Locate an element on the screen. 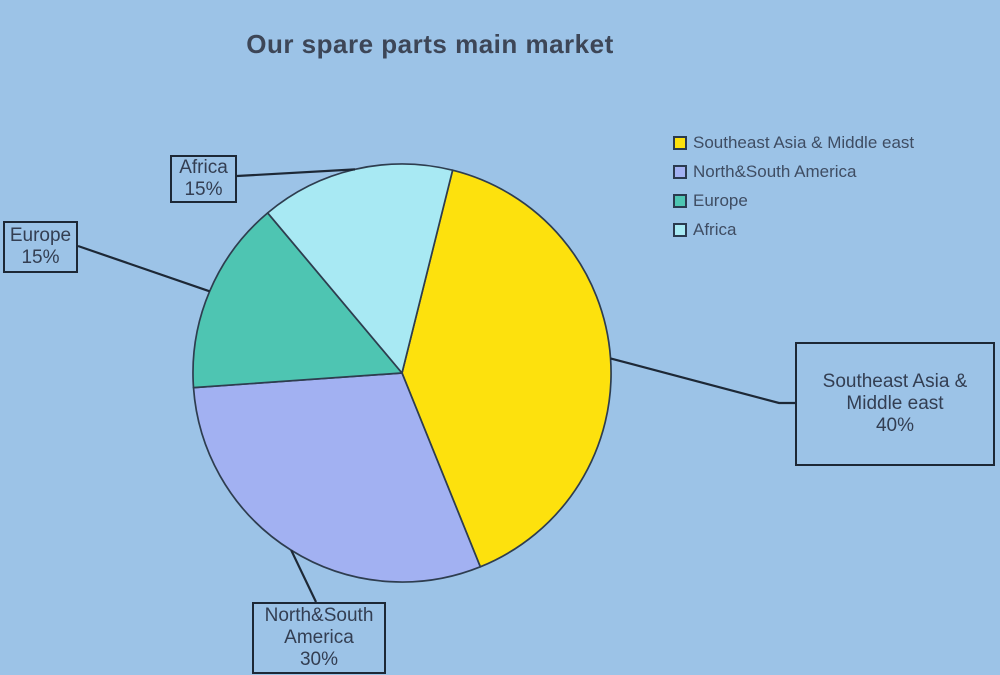 This screenshot has width=1000, height=675. legend-item-africa: Africa is located at coordinates (793, 229).